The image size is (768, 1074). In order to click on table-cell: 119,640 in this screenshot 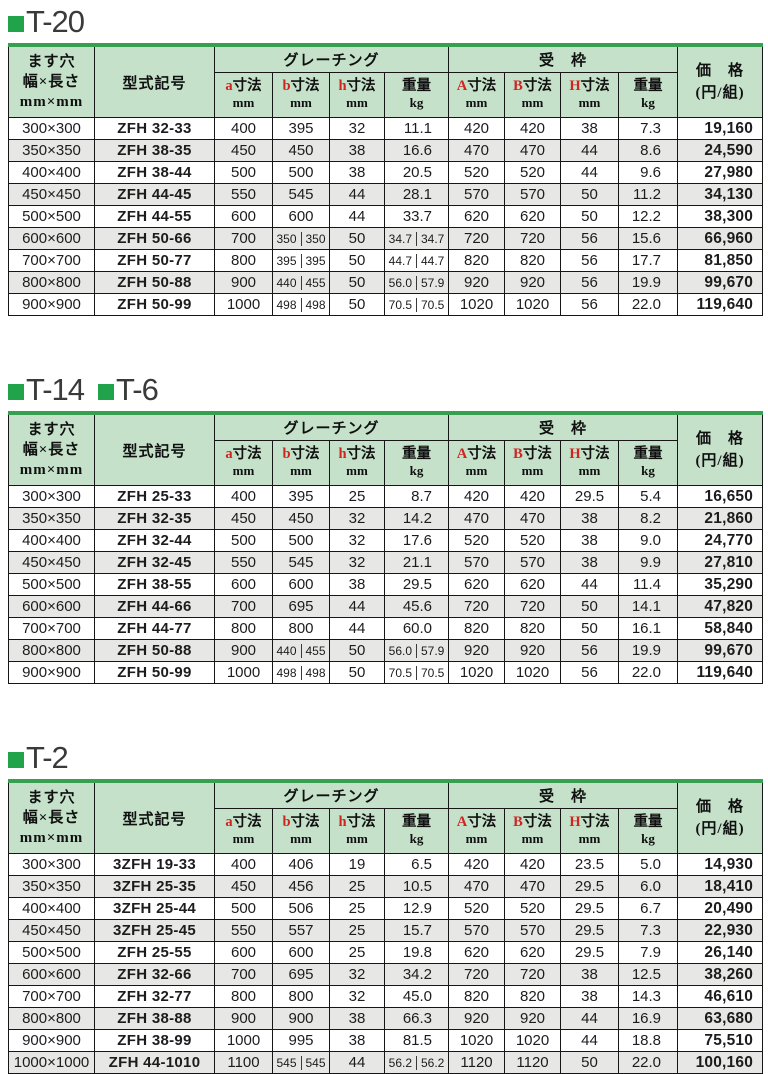, I will do `click(720, 304)`.